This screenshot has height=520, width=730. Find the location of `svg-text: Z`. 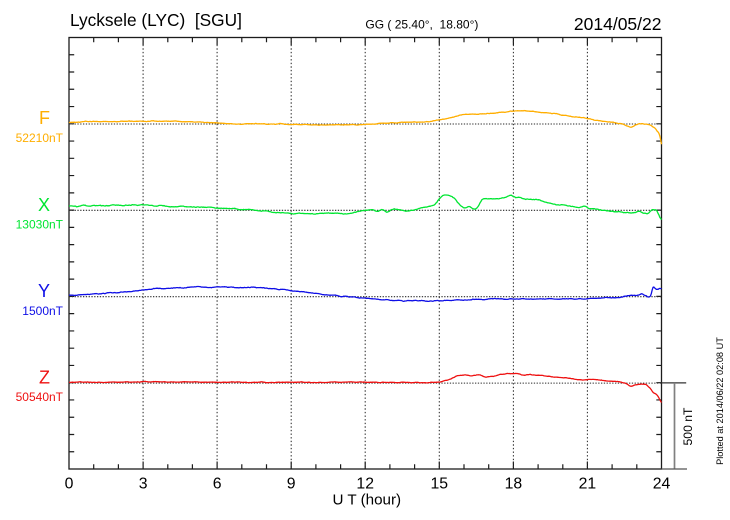

svg-text: Z is located at coordinates (44, 378).